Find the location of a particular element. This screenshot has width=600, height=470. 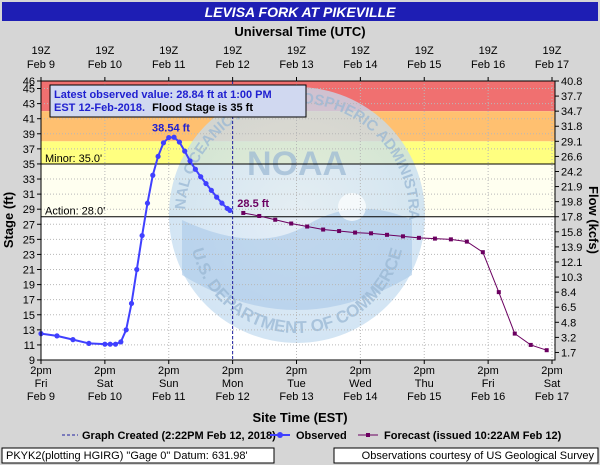

legend-forecast-label: Forecast (issued 10:22AM Feb 12) is located at coordinates (473, 436).